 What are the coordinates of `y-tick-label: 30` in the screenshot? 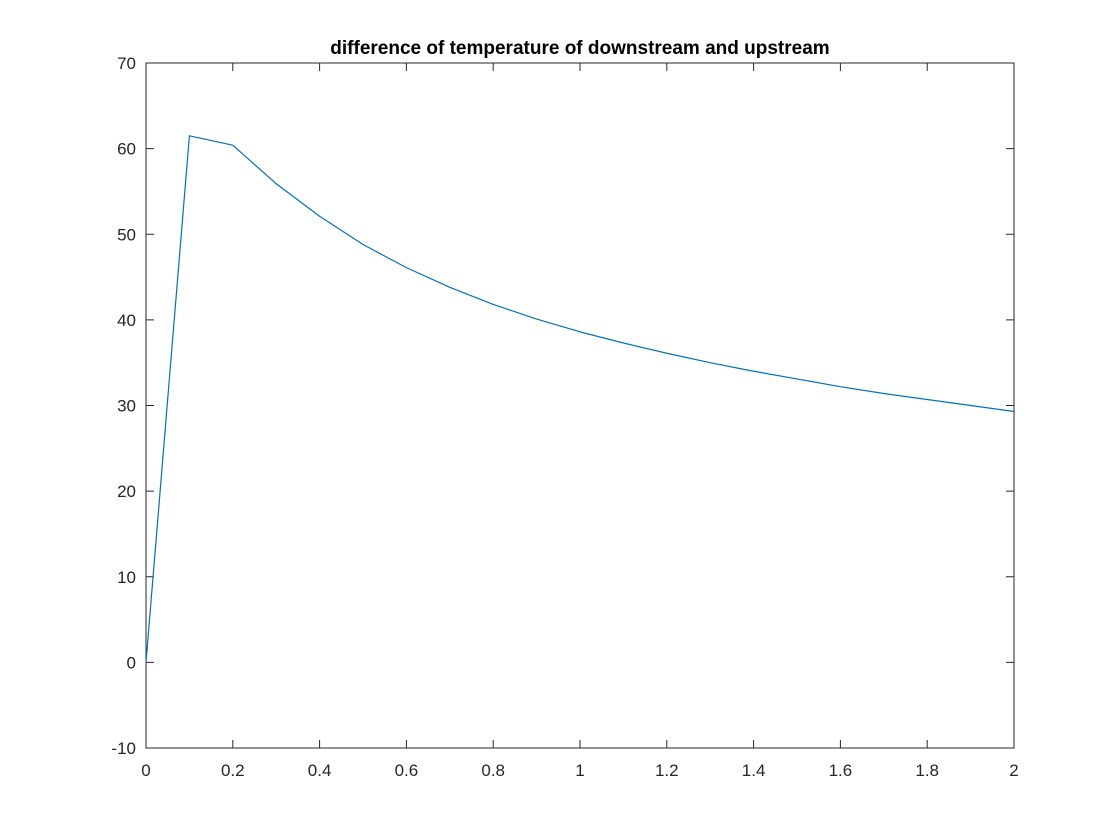 It's located at (126, 406).